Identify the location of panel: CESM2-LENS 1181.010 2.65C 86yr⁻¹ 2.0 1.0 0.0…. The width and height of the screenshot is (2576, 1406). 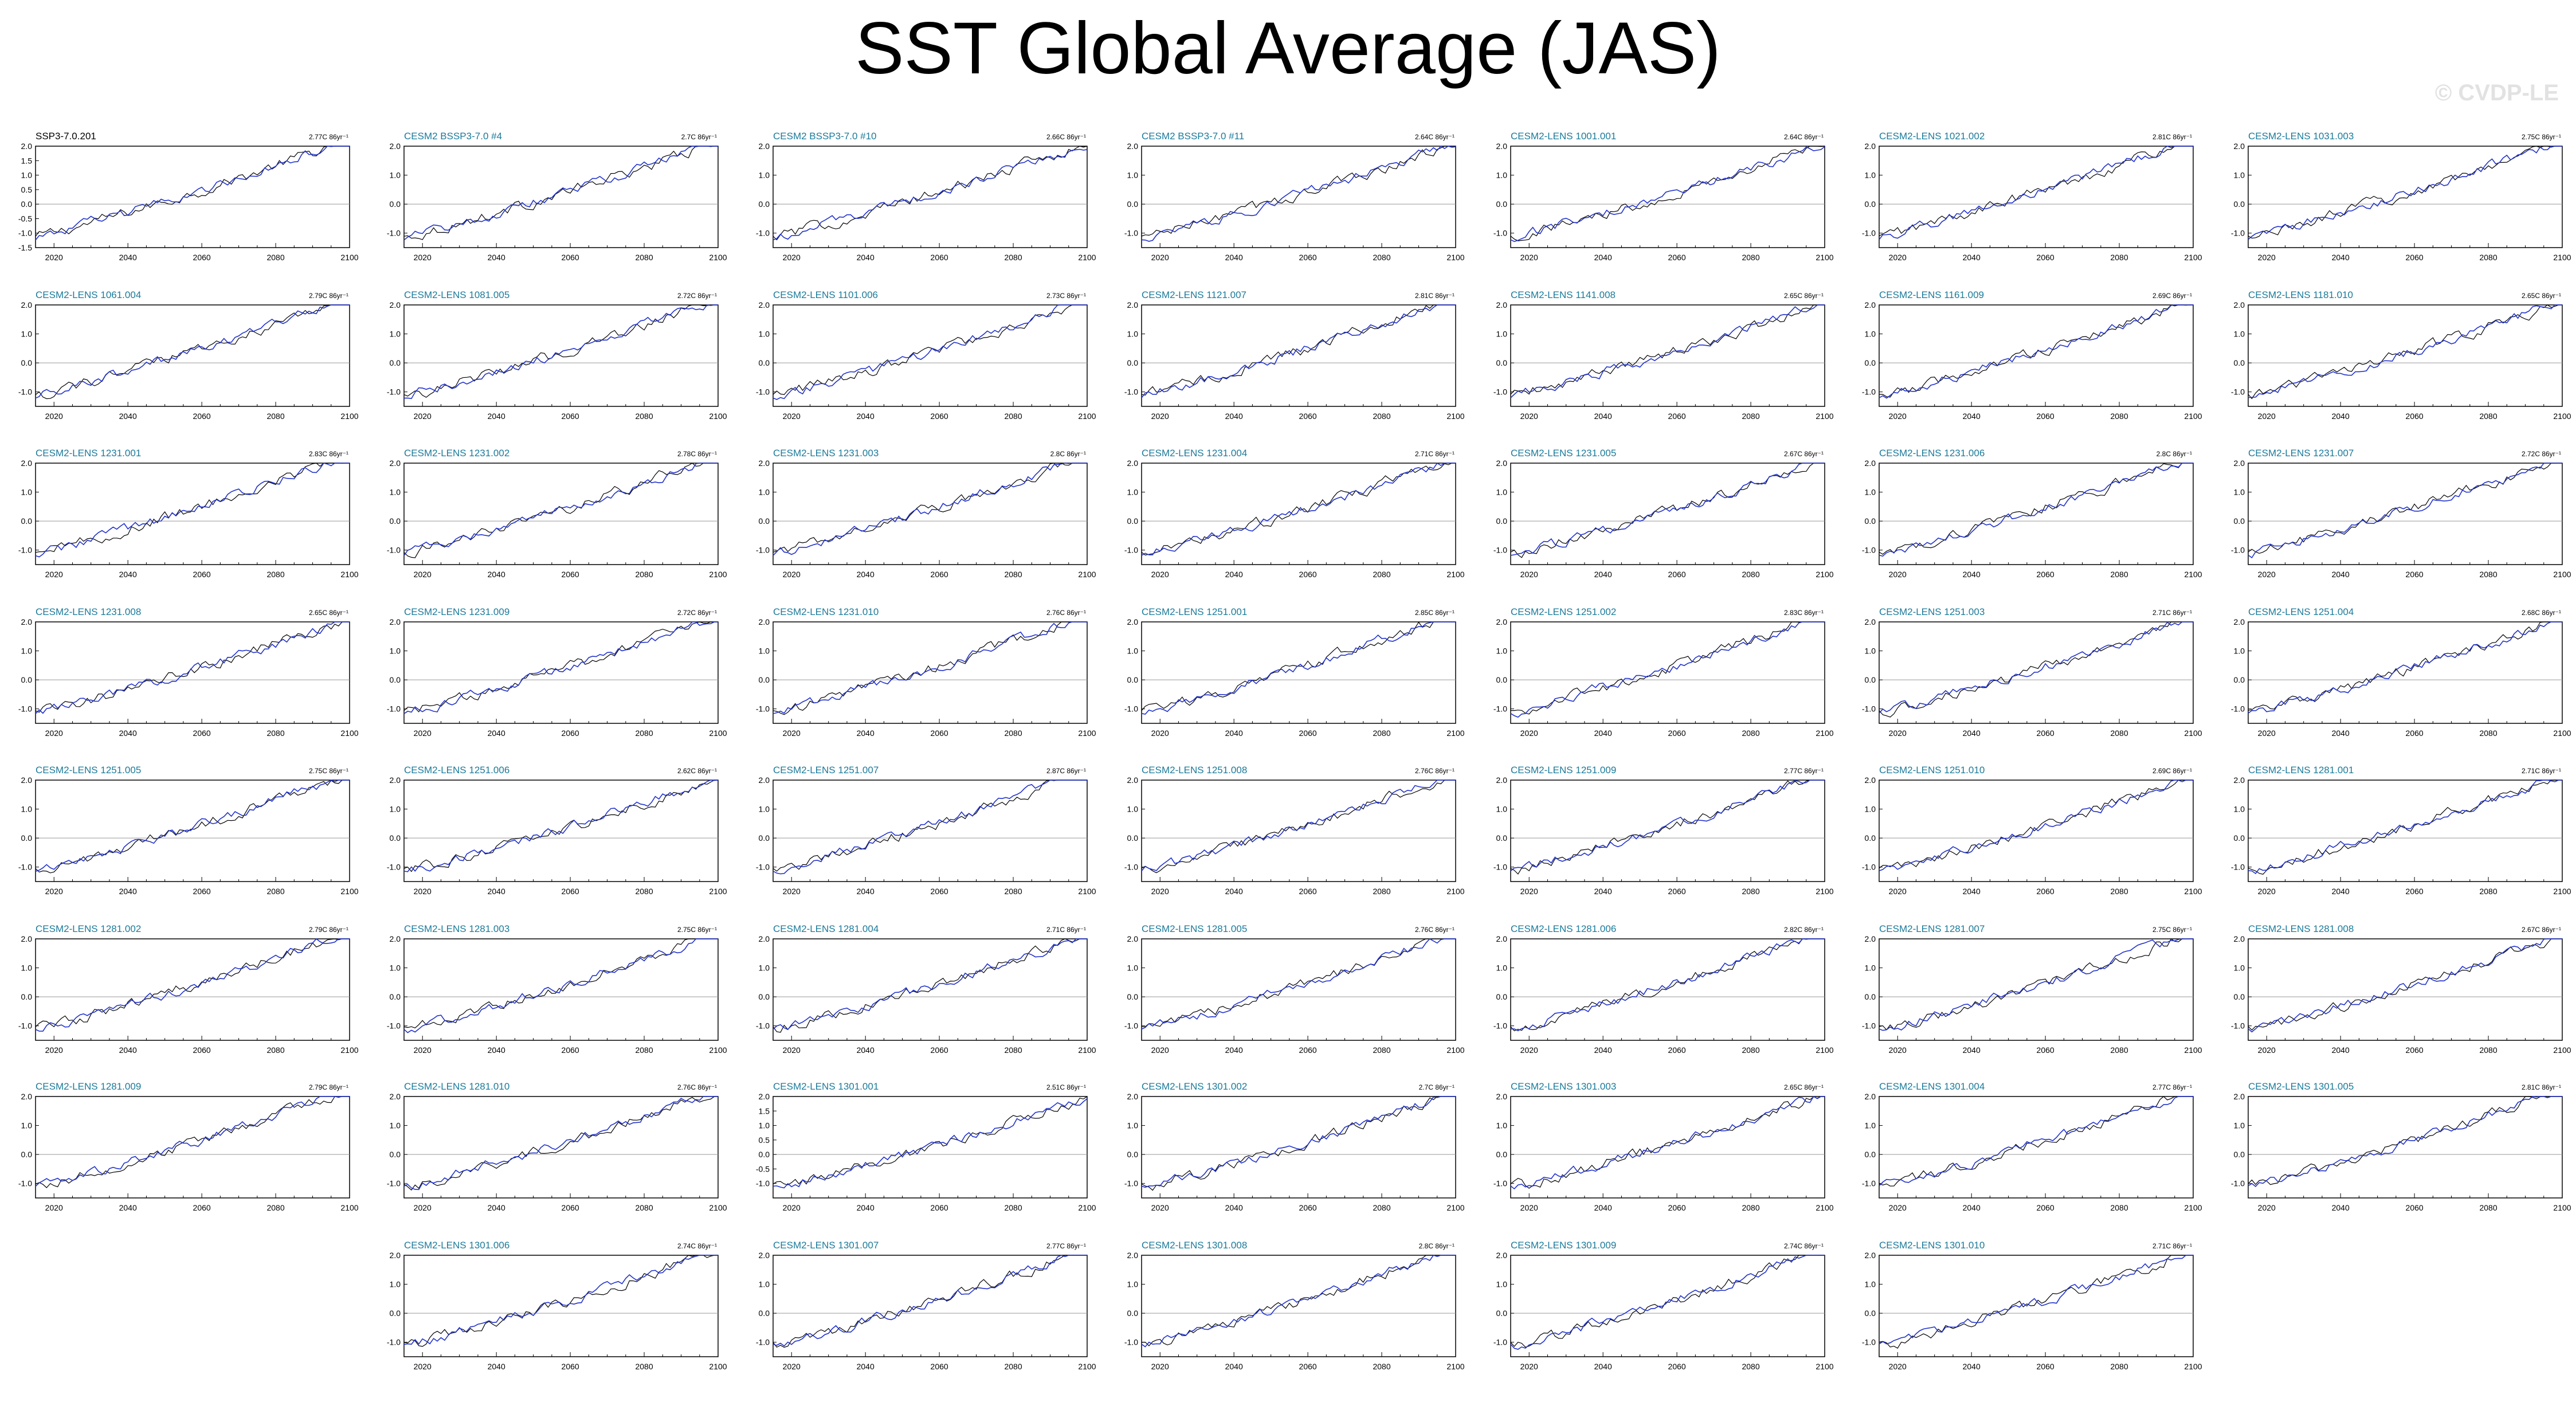
(2401, 355).